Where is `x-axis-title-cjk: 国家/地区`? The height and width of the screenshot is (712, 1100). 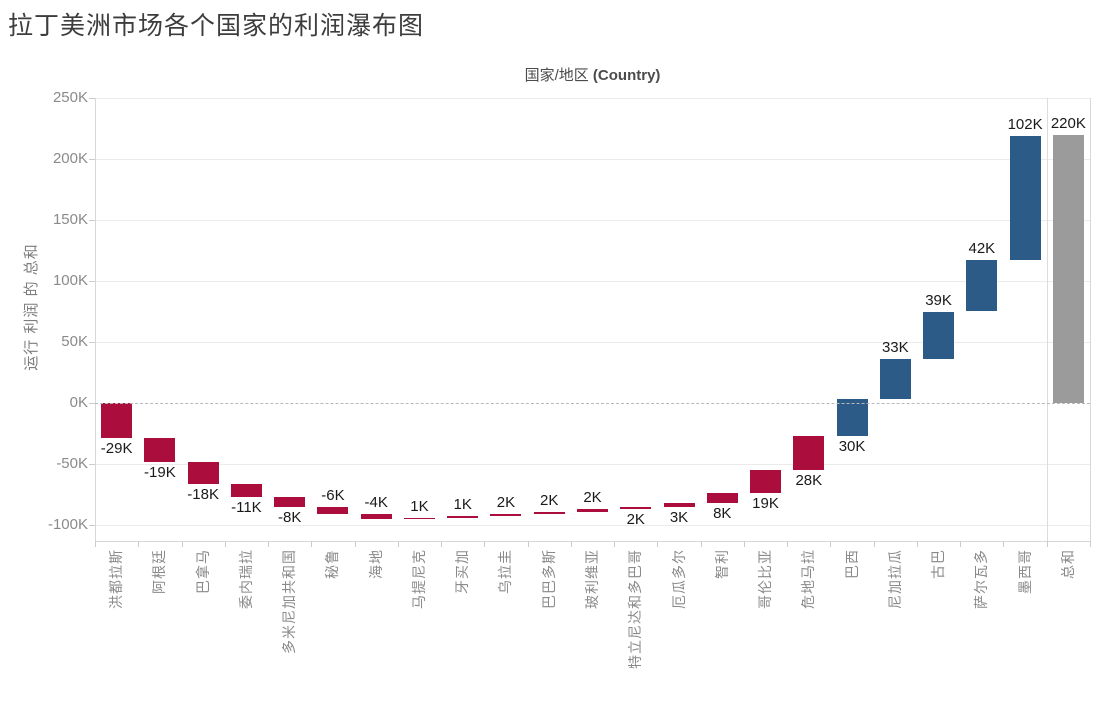
x-axis-title-cjk: 国家/地区 is located at coordinates (558, 75).